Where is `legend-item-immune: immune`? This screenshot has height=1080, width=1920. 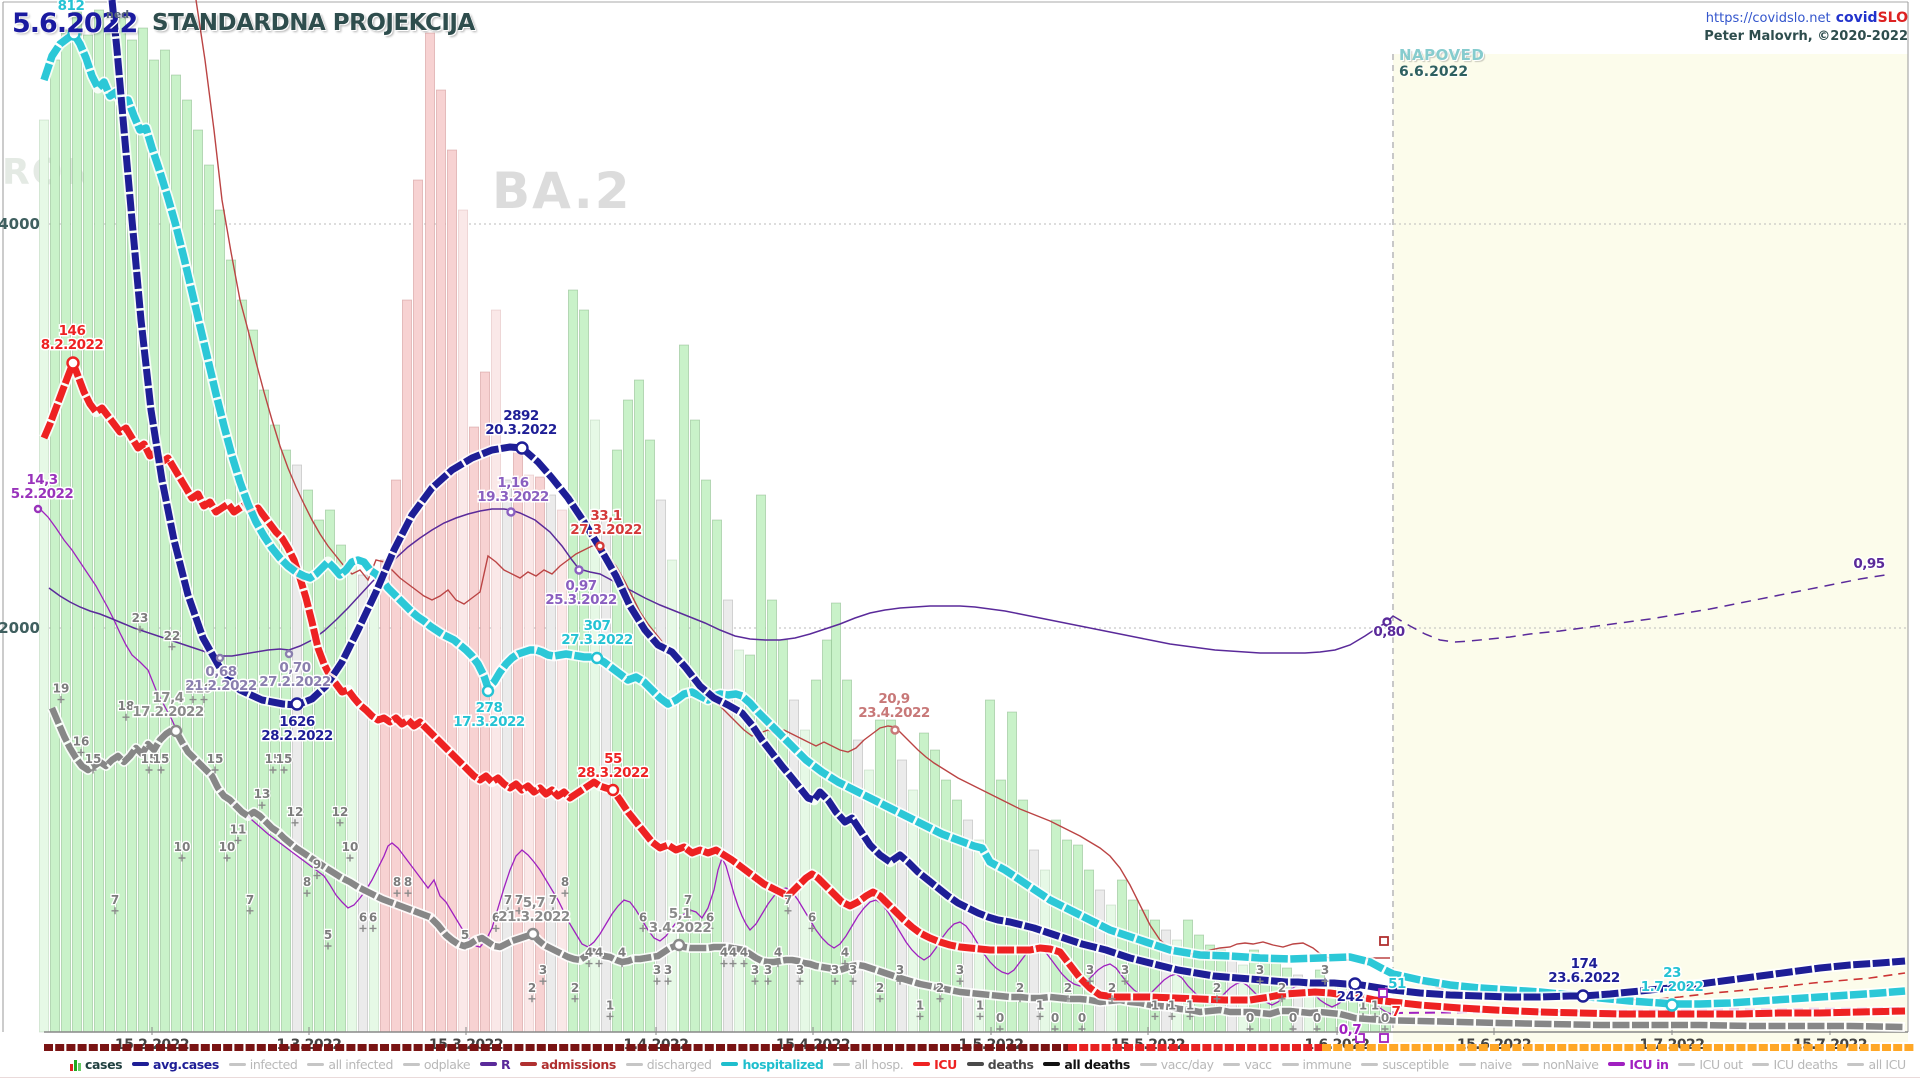
legend-item-immune: immune is located at coordinates (1316, 1064).